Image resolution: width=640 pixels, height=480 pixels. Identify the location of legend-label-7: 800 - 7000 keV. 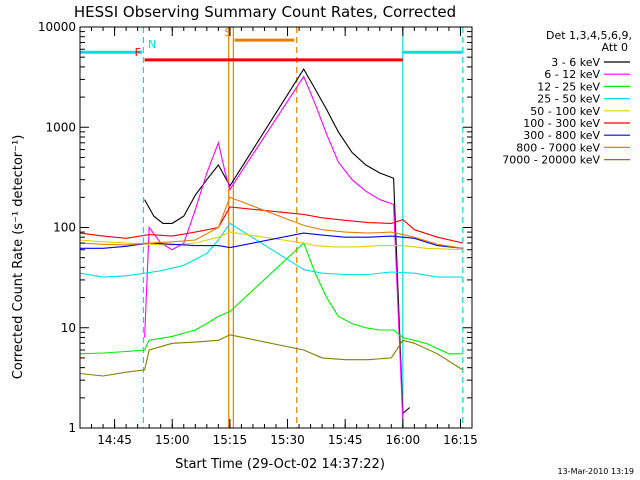
(558, 147).